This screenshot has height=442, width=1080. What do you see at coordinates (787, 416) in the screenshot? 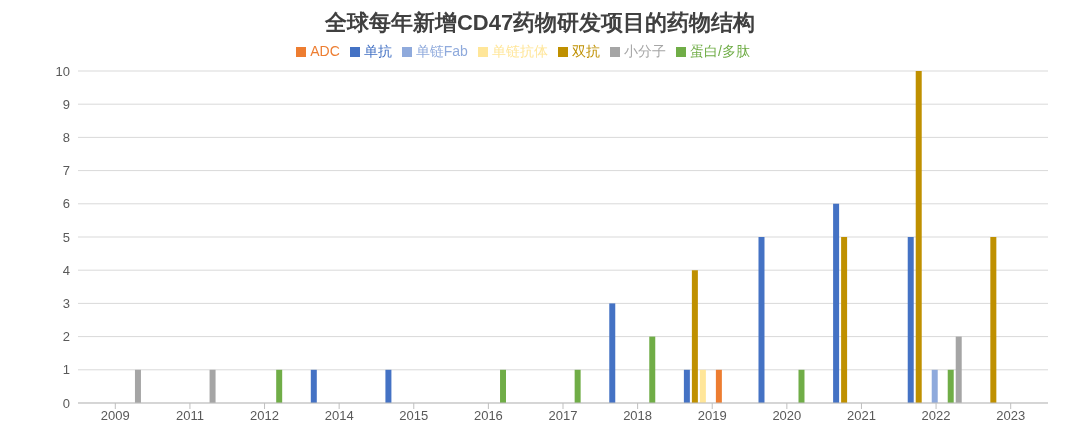
I see `x-tick-label: 2020` at bounding box center [787, 416].